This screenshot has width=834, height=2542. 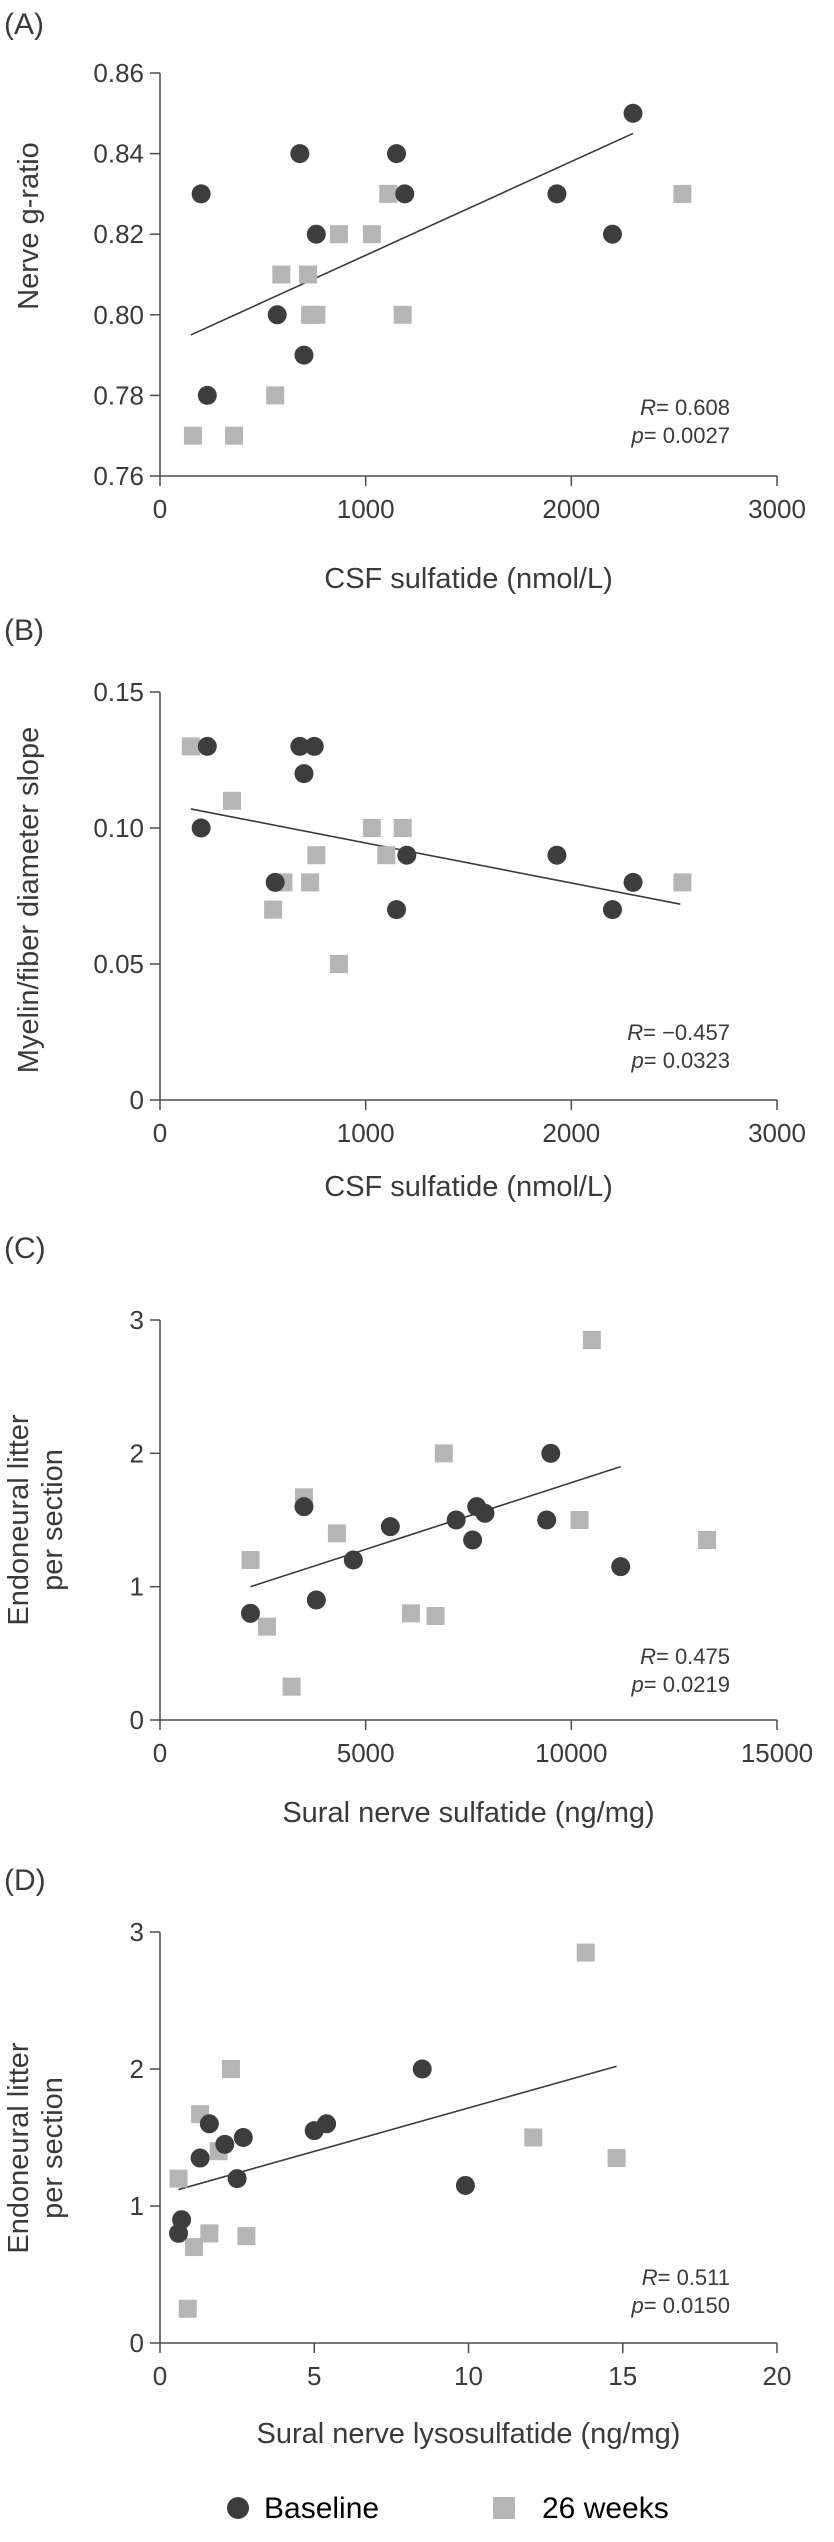 I want to click on y-tick-label: 0.82, so click(x=118, y=234).